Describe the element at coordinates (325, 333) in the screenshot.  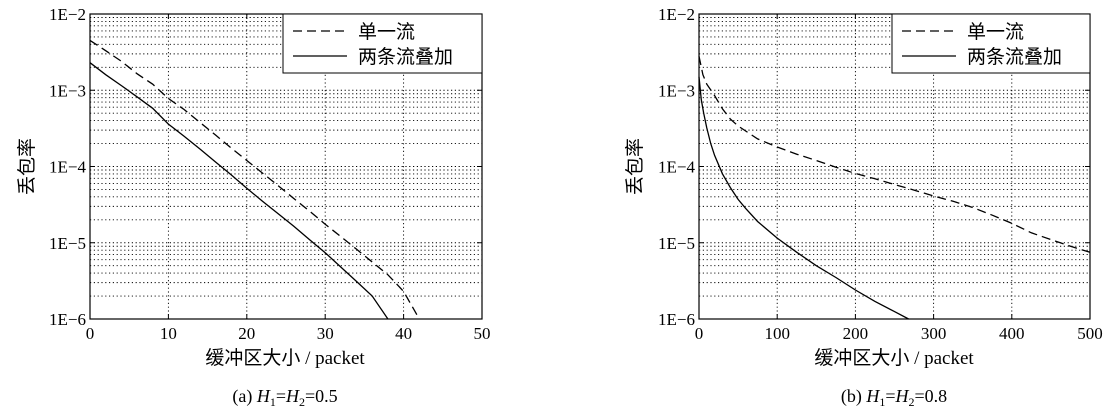
I see `x-tick-label: 30` at that location.